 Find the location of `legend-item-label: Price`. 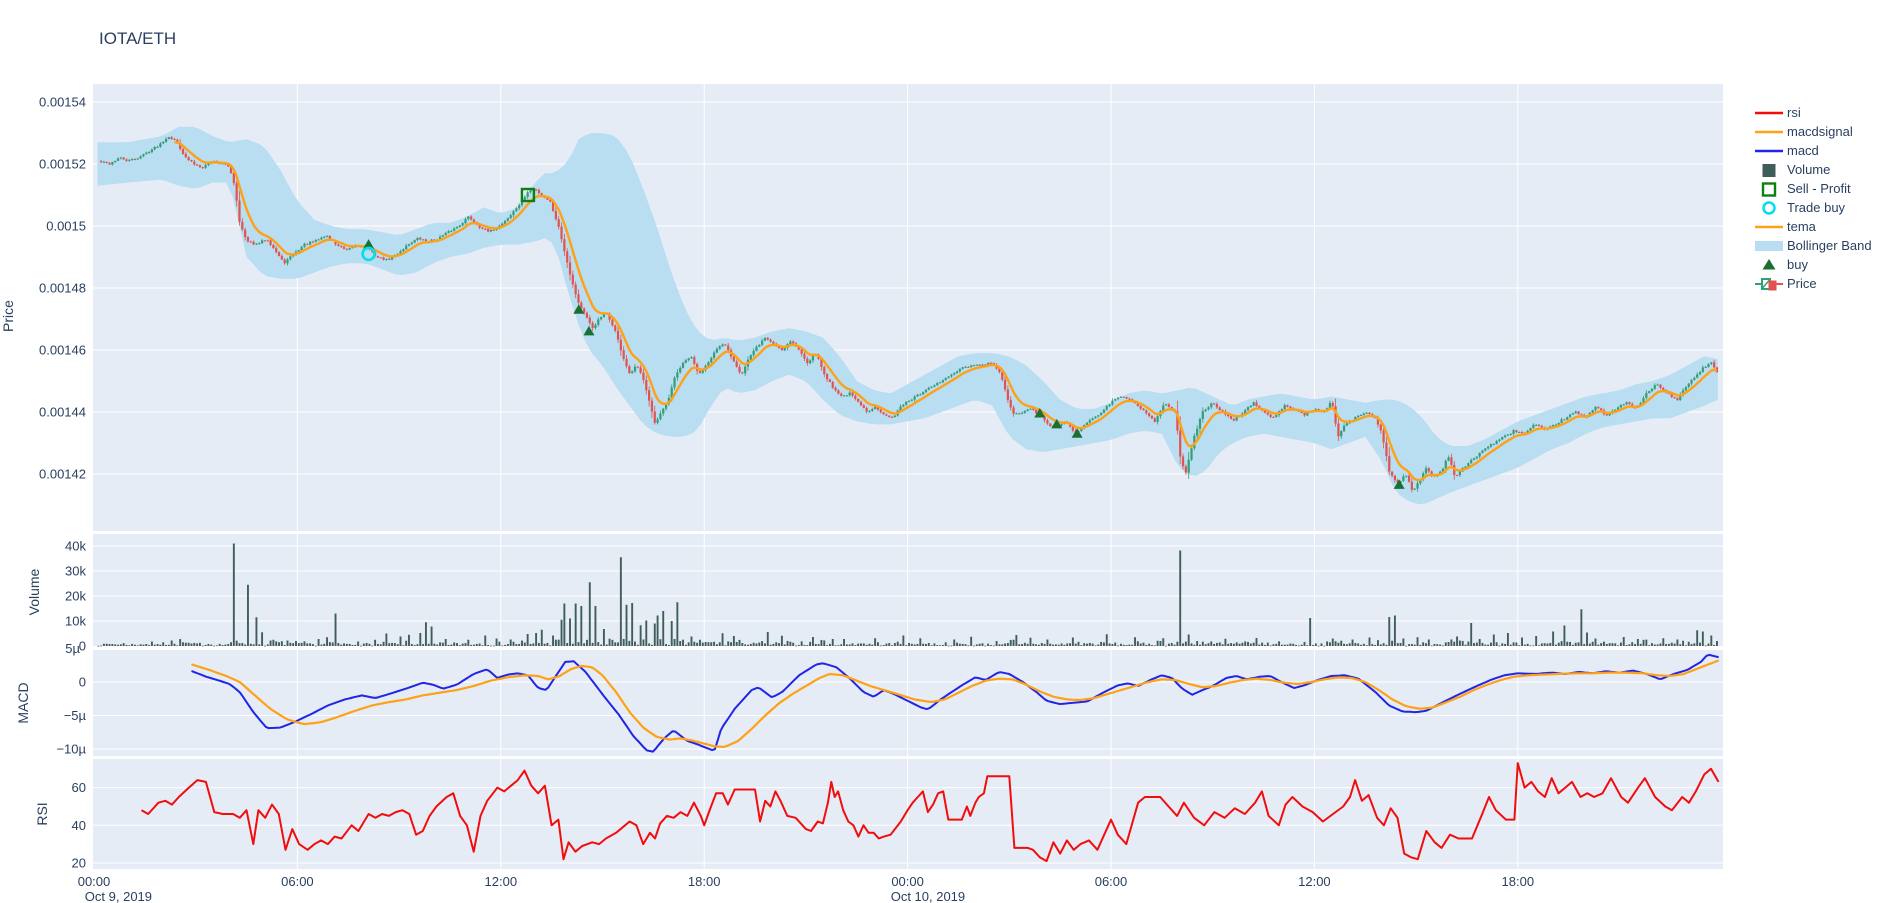

legend-item-label: Price is located at coordinates (1802, 283).